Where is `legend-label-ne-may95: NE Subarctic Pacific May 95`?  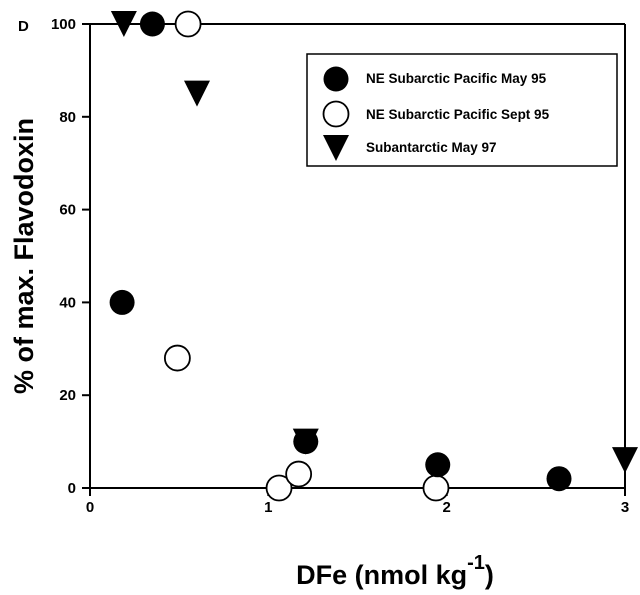
legend-label-ne-may95: NE Subarctic Pacific May 95 is located at coordinates (456, 78).